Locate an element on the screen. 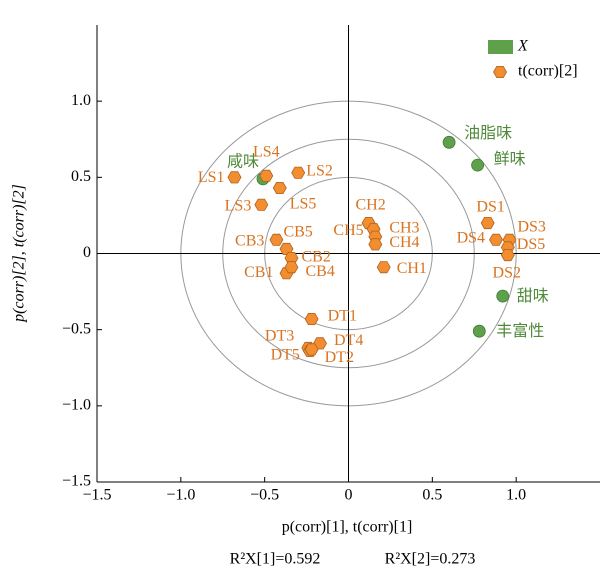  legend-label: t(corr)[2] is located at coordinates (548, 71).